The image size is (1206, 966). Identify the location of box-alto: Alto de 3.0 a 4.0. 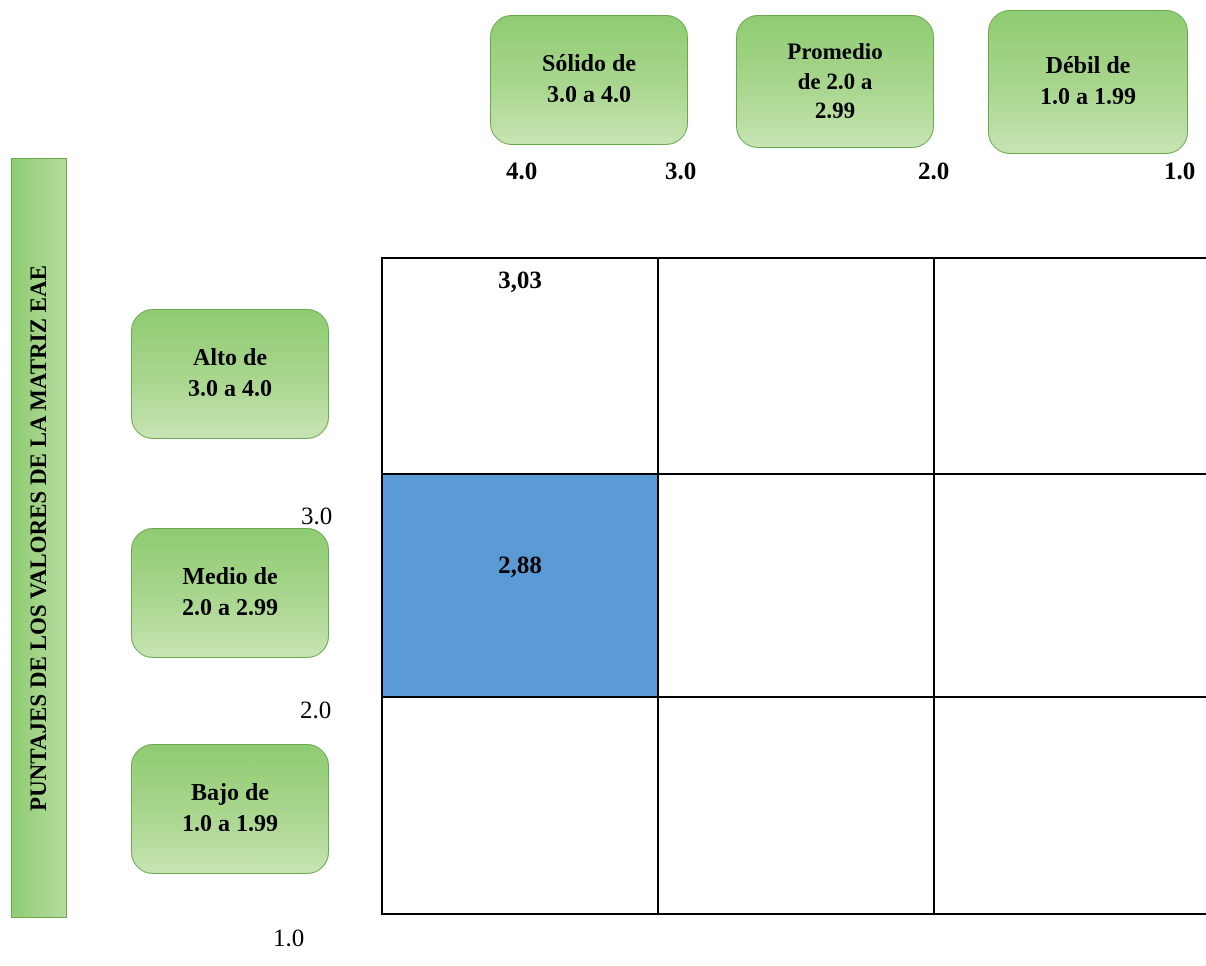
(230, 374).